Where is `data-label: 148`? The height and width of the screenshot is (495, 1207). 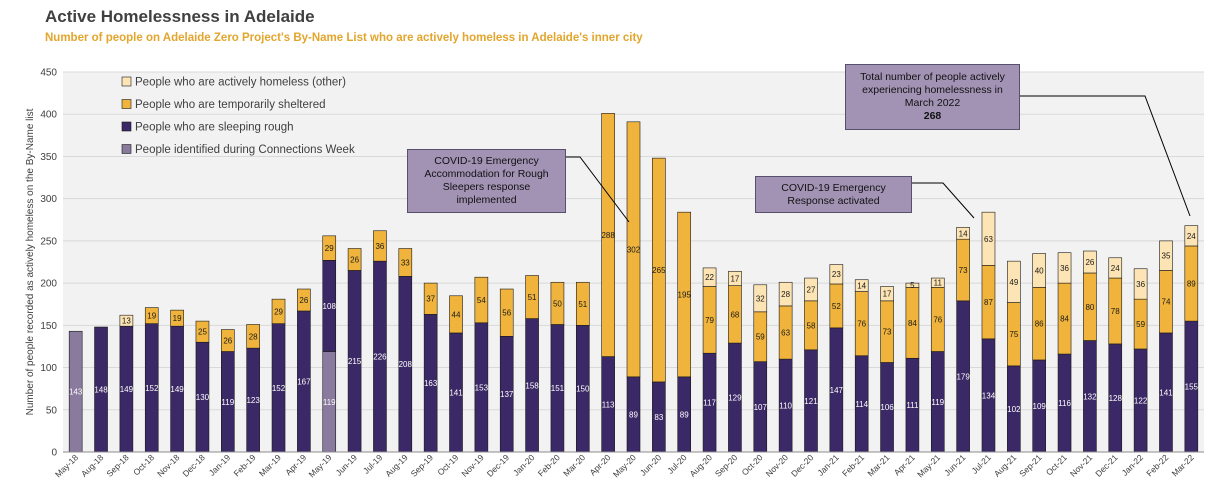 data-label: 148 is located at coordinates (101, 390).